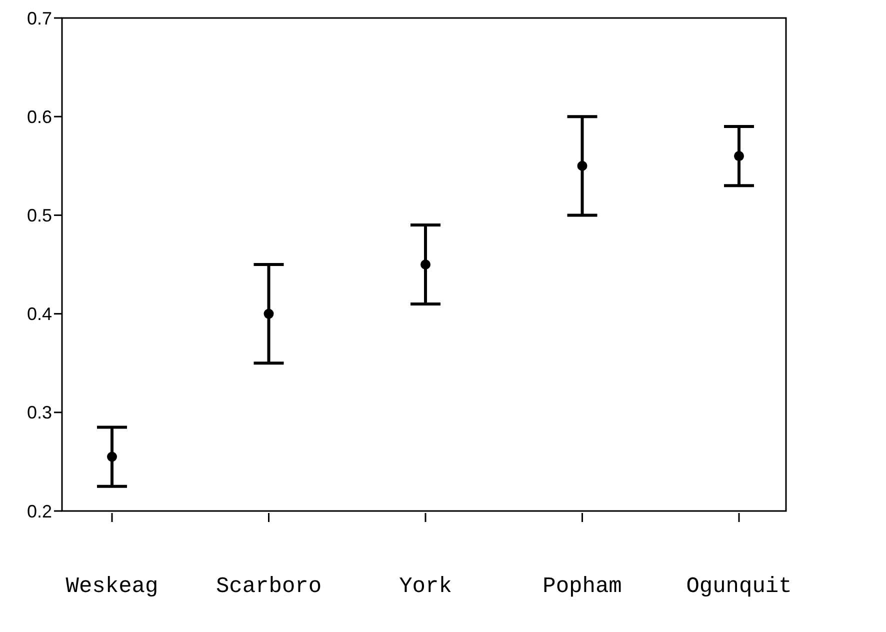 Image resolution: width=886 pixels, height=632 pixels. What do you see at coordinates (112, 586) in the screenshot?
I see `x-tick-label: Weskeag` at bounding box center [112, 586].